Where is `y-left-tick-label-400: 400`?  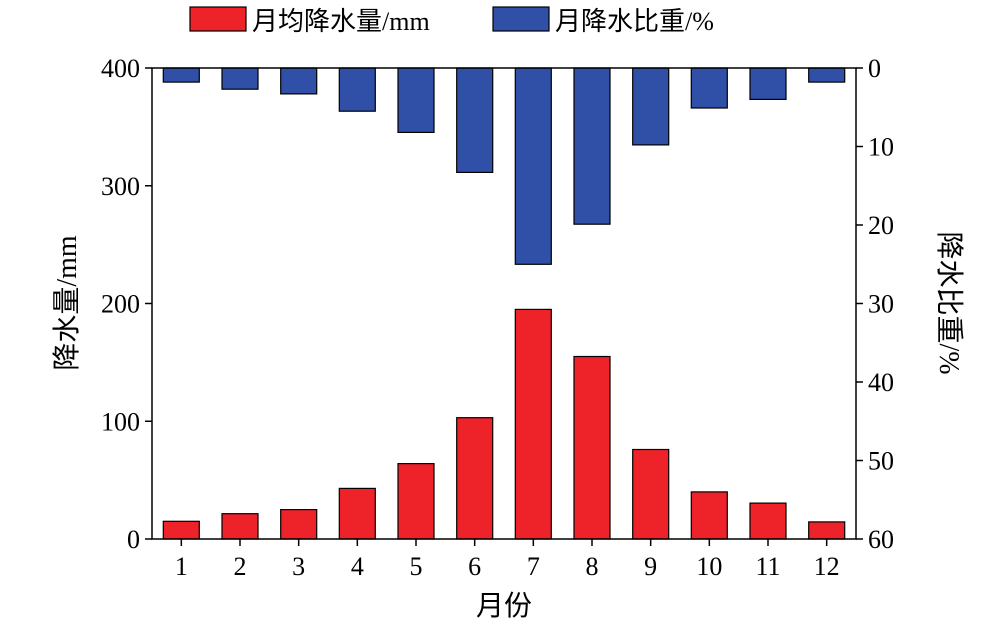
y-left-tick-label-400: 400 is located at coordinates (120, 68).